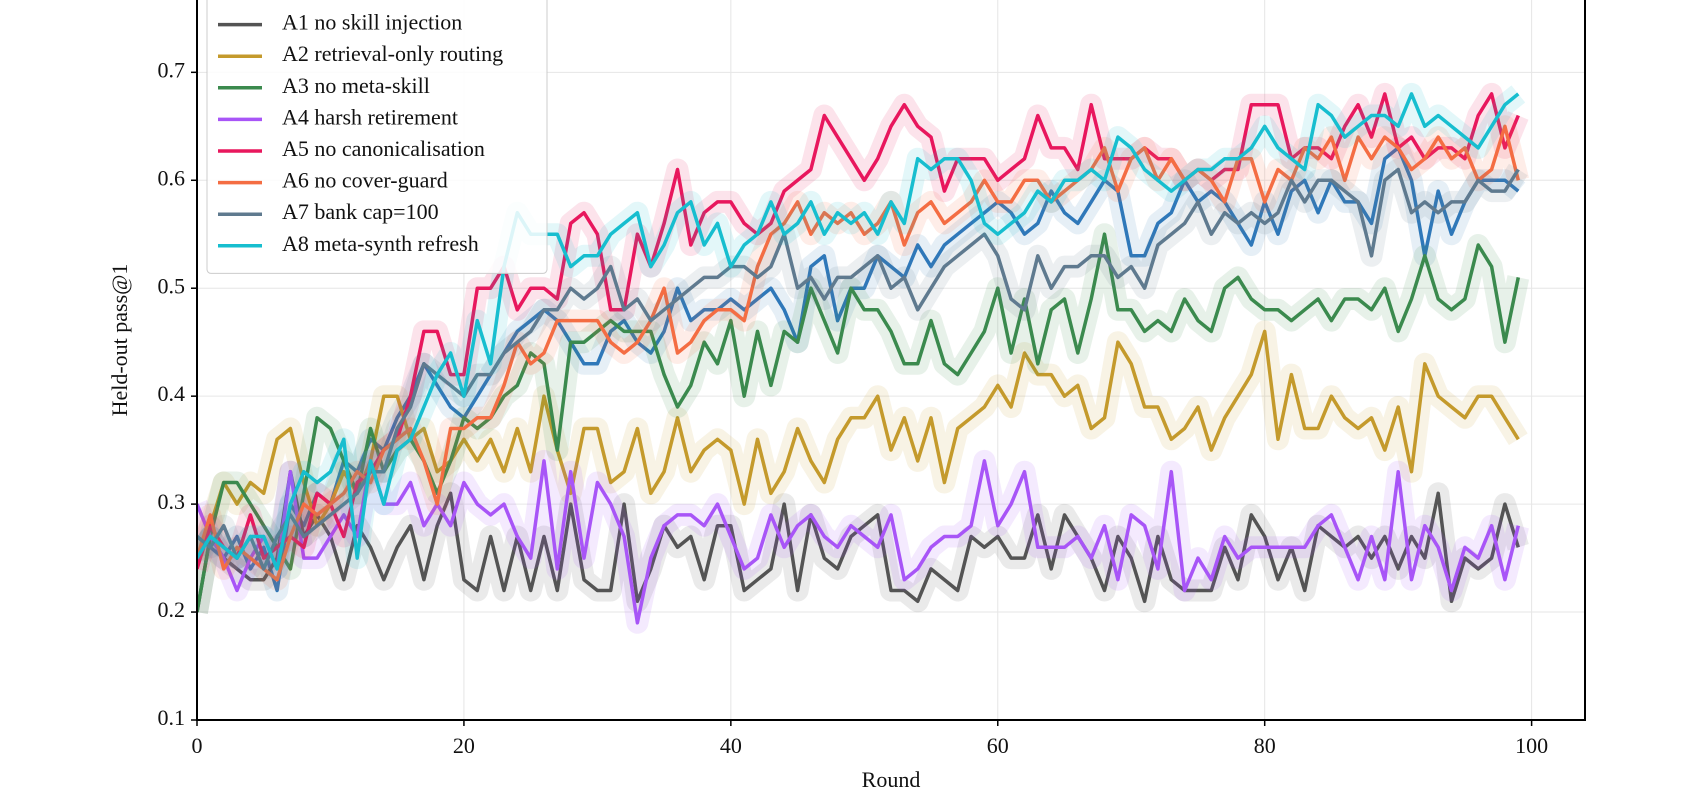 The height and width of the screenshot is (812, 1692). I want to click on x-tick-label: 80, so click(1265, 745).